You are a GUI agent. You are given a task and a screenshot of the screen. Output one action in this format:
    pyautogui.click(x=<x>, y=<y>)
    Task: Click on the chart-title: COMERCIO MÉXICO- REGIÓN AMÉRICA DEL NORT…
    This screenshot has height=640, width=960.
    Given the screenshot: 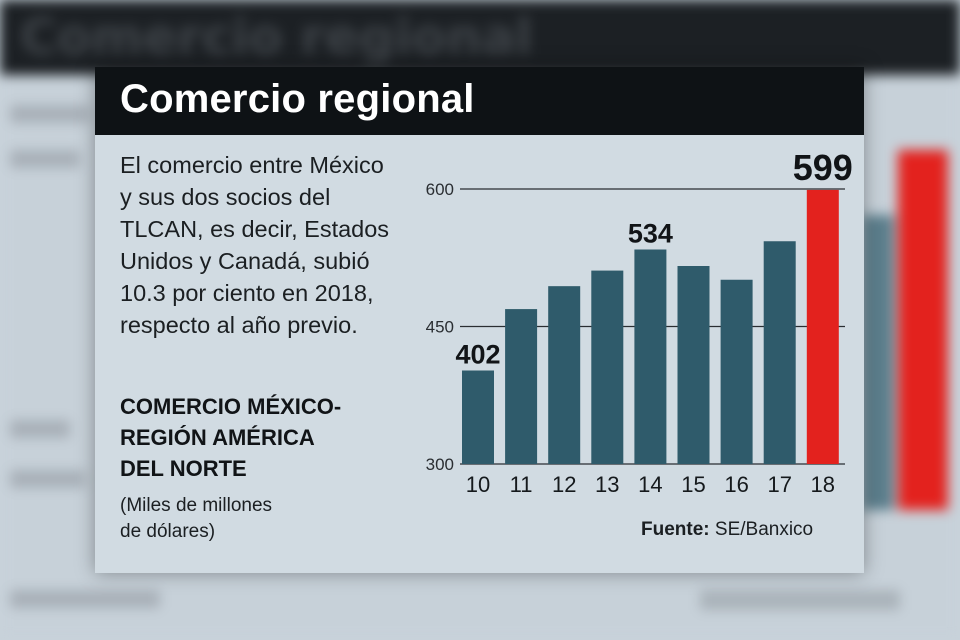 What is the action you would take?
    pyautogui.click(x=260, y=437)
    